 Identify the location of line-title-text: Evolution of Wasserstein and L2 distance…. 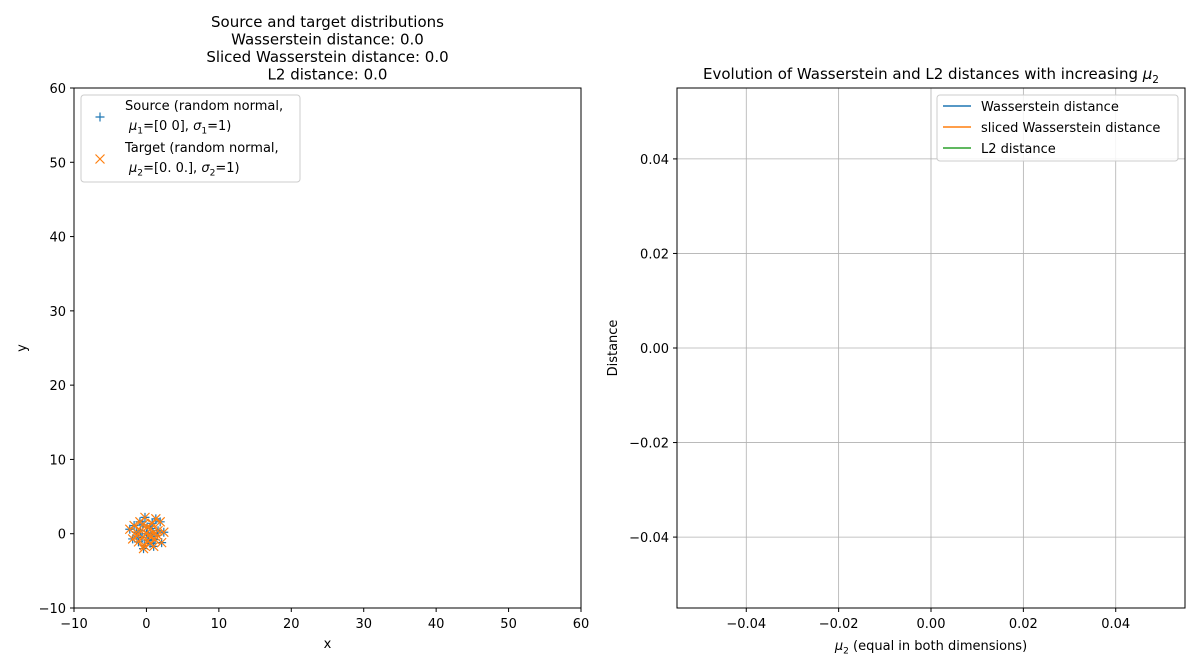
(931, 75).